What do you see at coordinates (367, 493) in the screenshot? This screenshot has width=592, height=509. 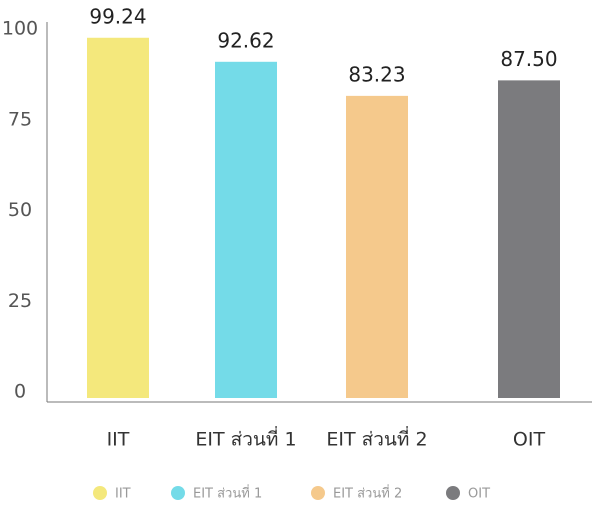 I see `legend-label: EIT ส่วนที่ 2` at bounding box center [367, 493].